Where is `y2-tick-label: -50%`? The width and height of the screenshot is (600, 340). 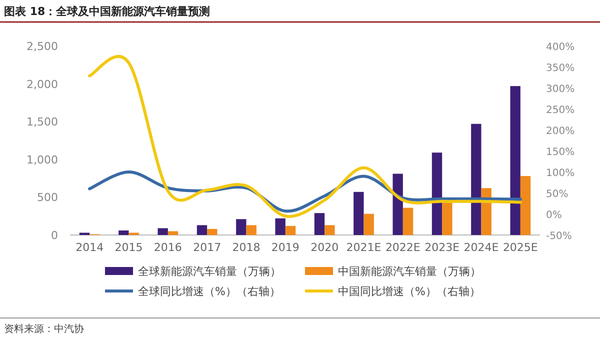
y2-tick-label: -50% is located at coordinates (559, 236).